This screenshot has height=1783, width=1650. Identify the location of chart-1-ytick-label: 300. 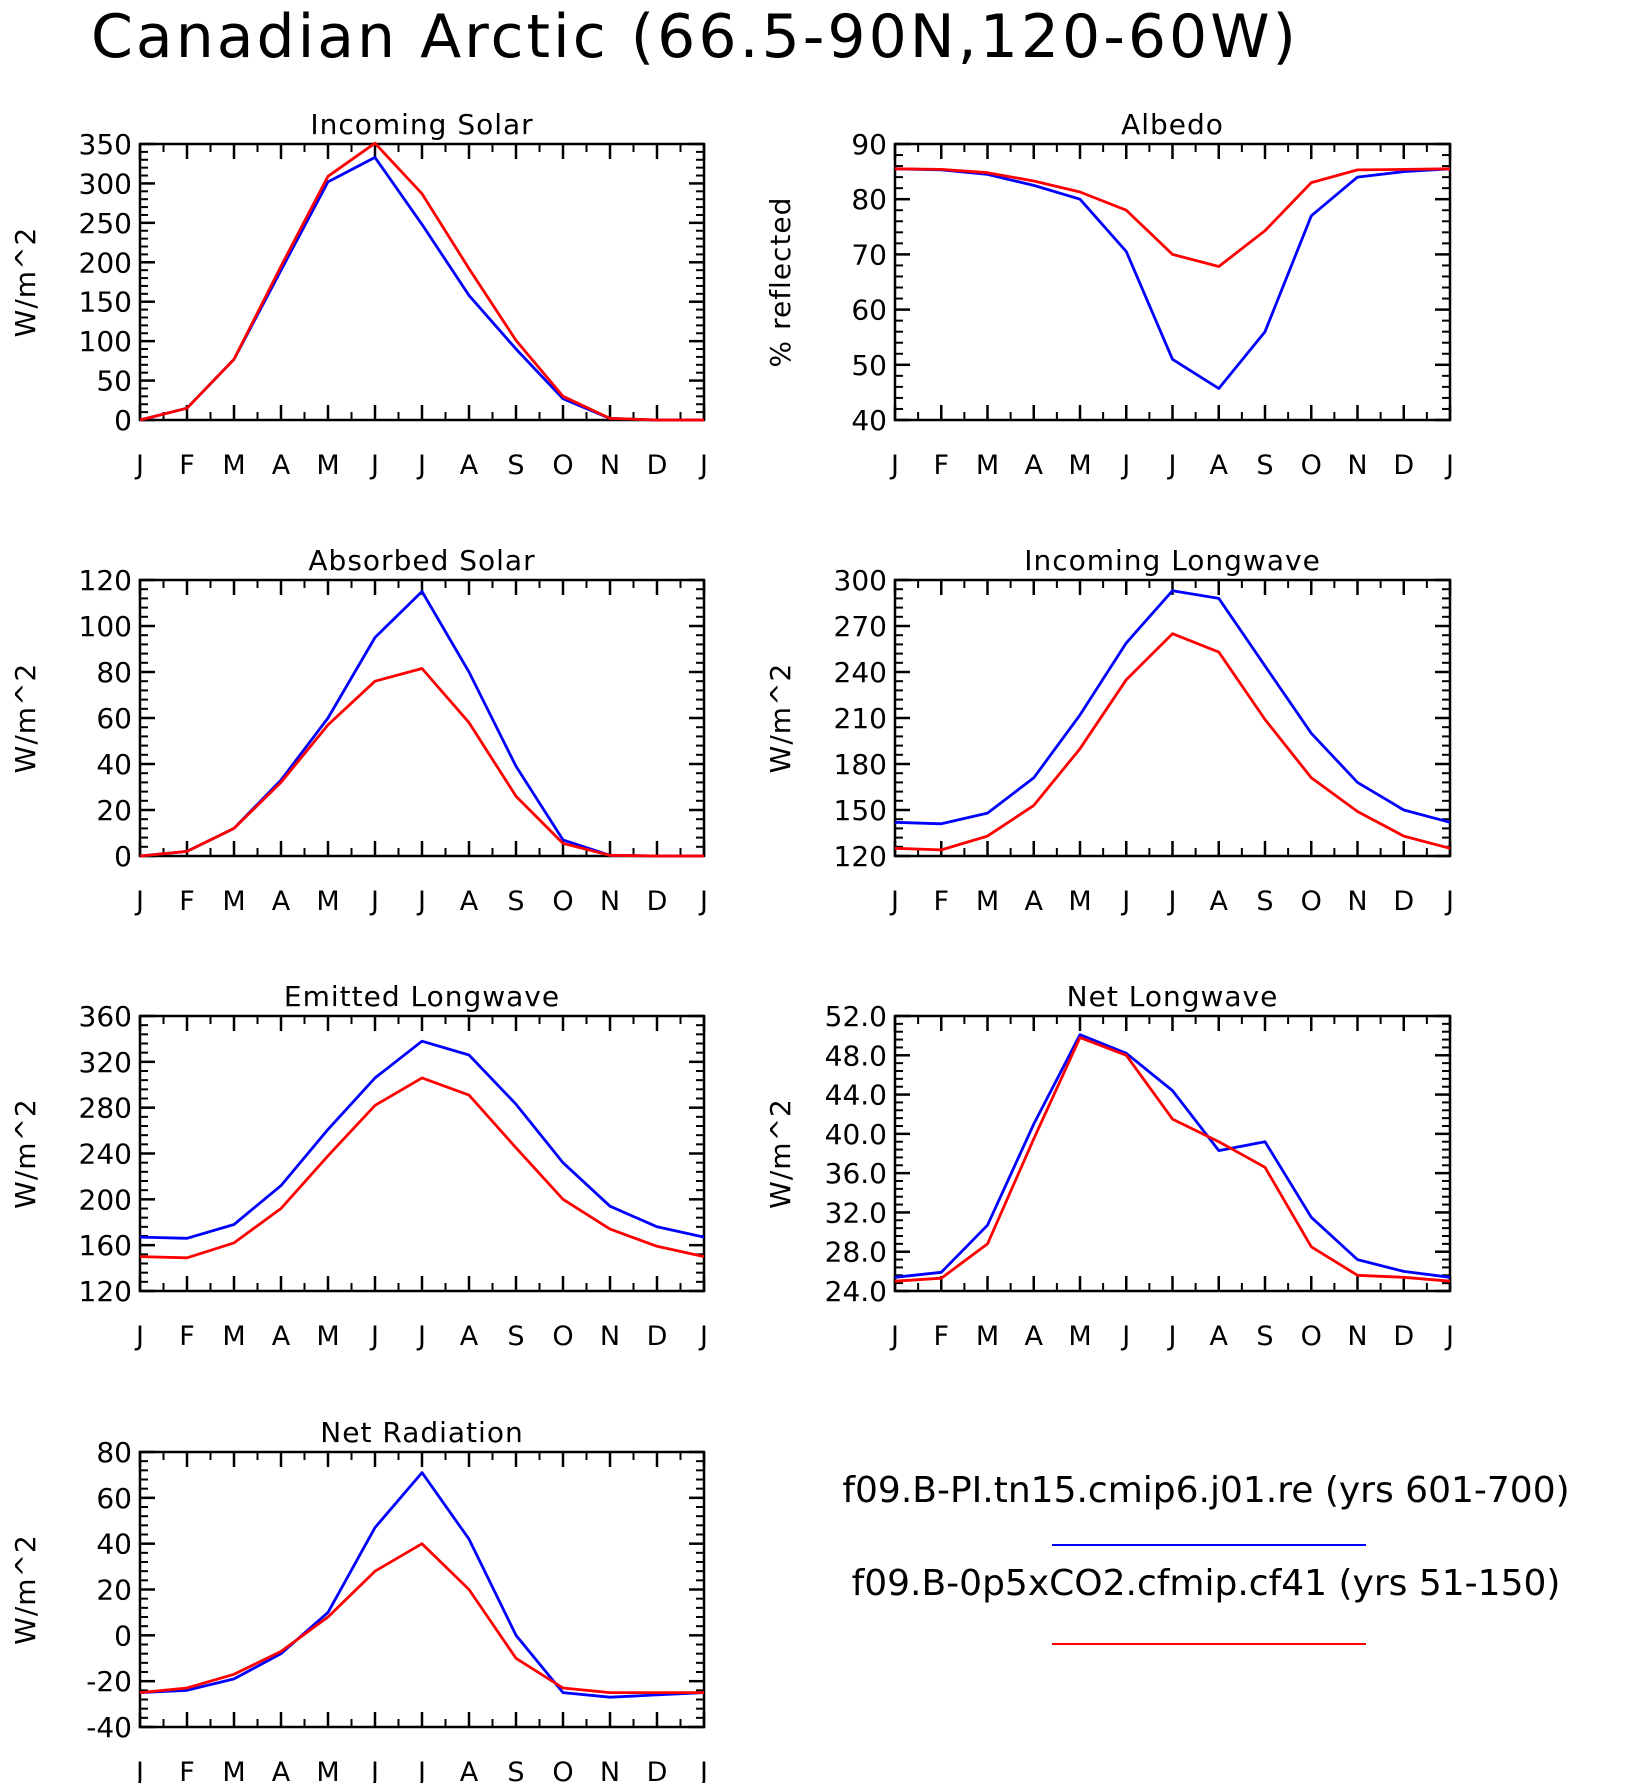
(105, 183).